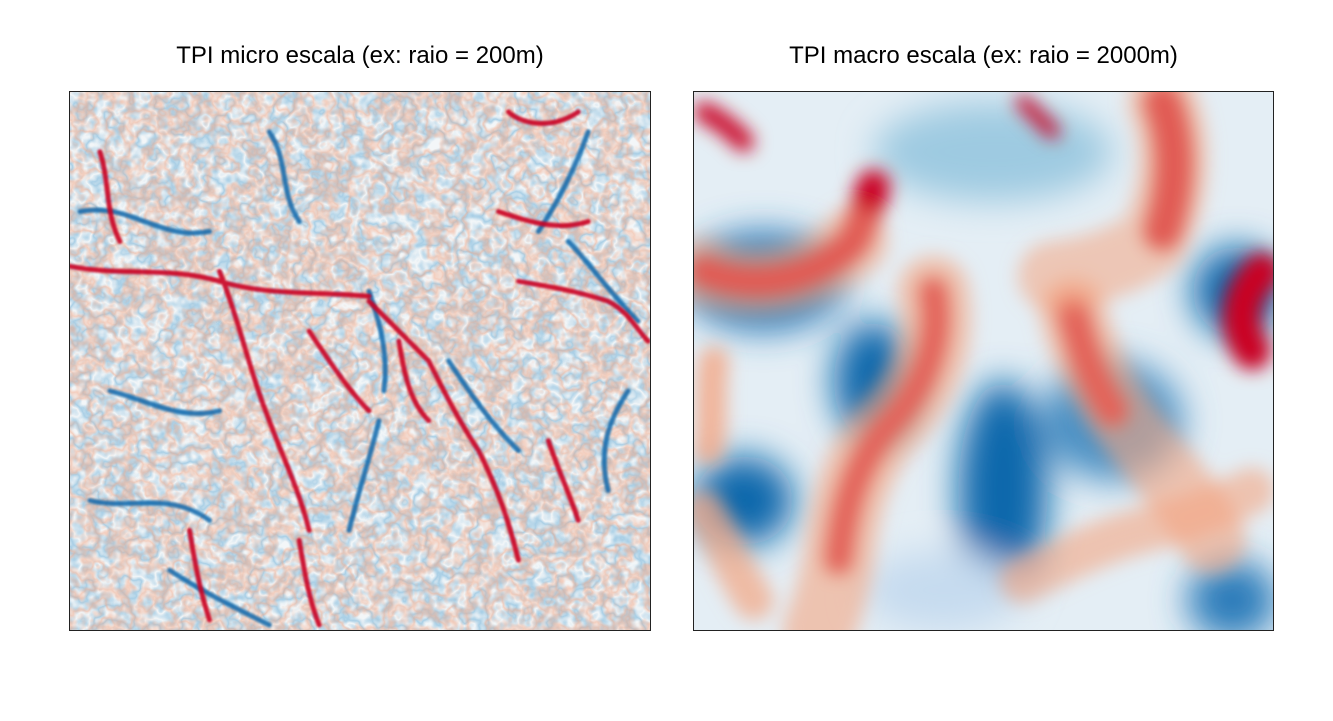 The width and height of the screenshot is (1333, 721). I want to click on panel-title-micro: TPI micro escala (ex: raio = 200m), so click(360, 55).